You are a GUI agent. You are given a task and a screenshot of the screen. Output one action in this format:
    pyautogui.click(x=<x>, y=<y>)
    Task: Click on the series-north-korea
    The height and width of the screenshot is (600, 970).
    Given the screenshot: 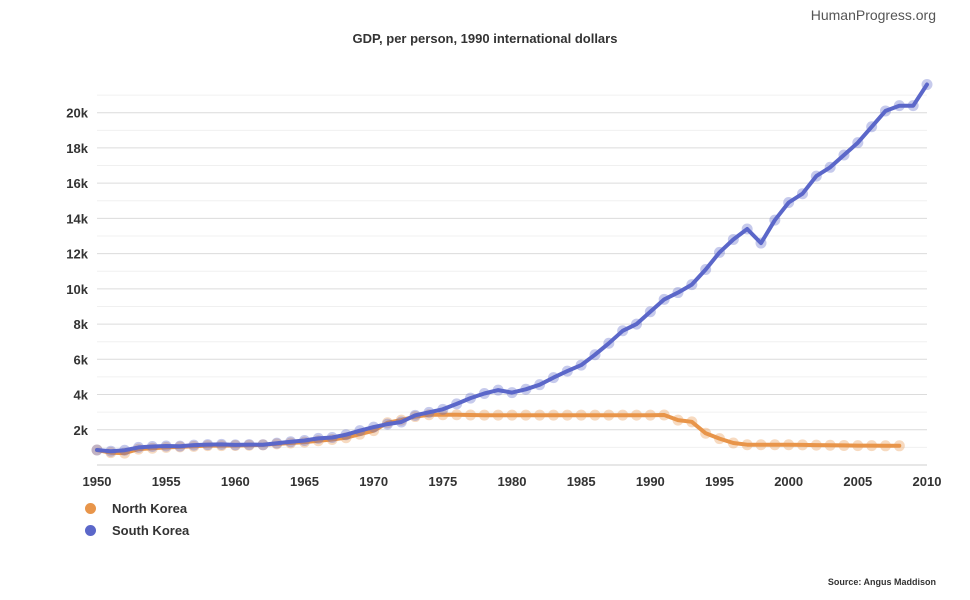 What is the action you would take?
    pyautogui.click(x=498, y=434)
    